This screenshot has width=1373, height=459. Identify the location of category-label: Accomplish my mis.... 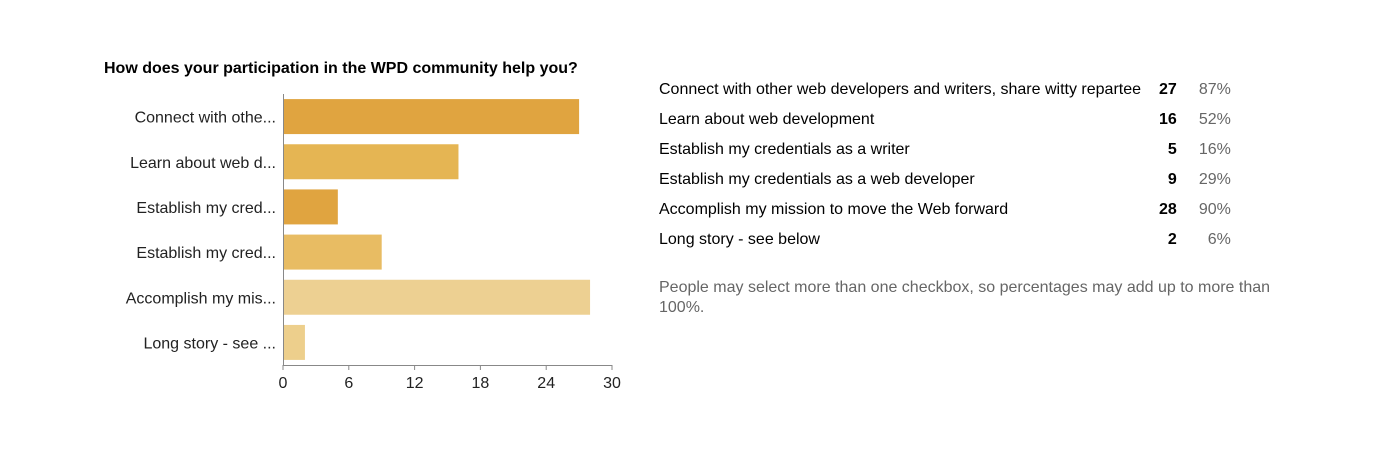
(201, 298).